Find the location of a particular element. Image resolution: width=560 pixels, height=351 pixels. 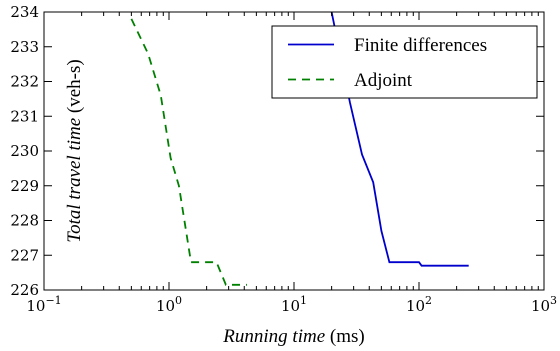

x-tick-label: 10³ is located at coordinates (544, 304).